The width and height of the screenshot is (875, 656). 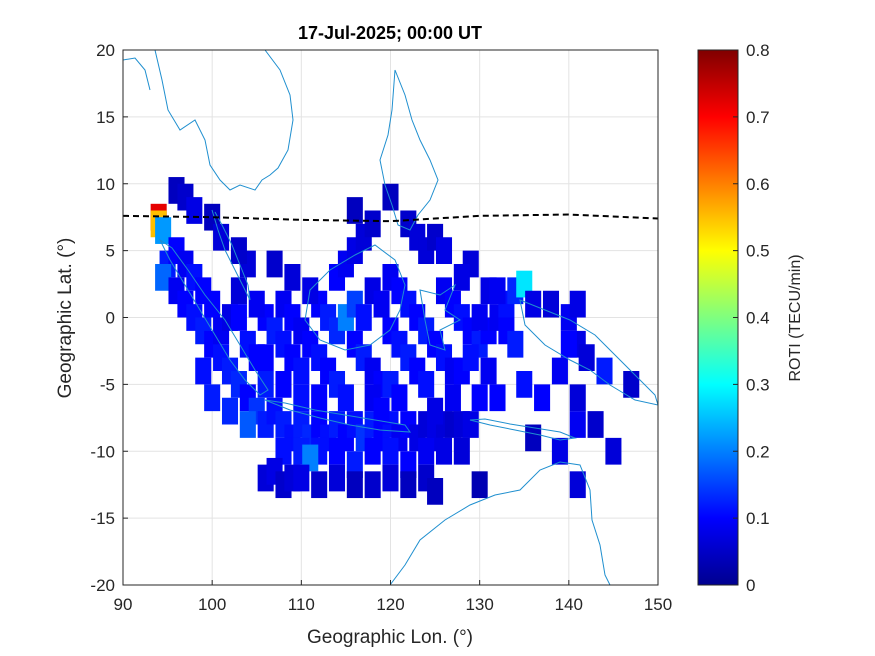 I want to click on colorbar-label: ROTI (TECU/min), so click(x=795, y=317).